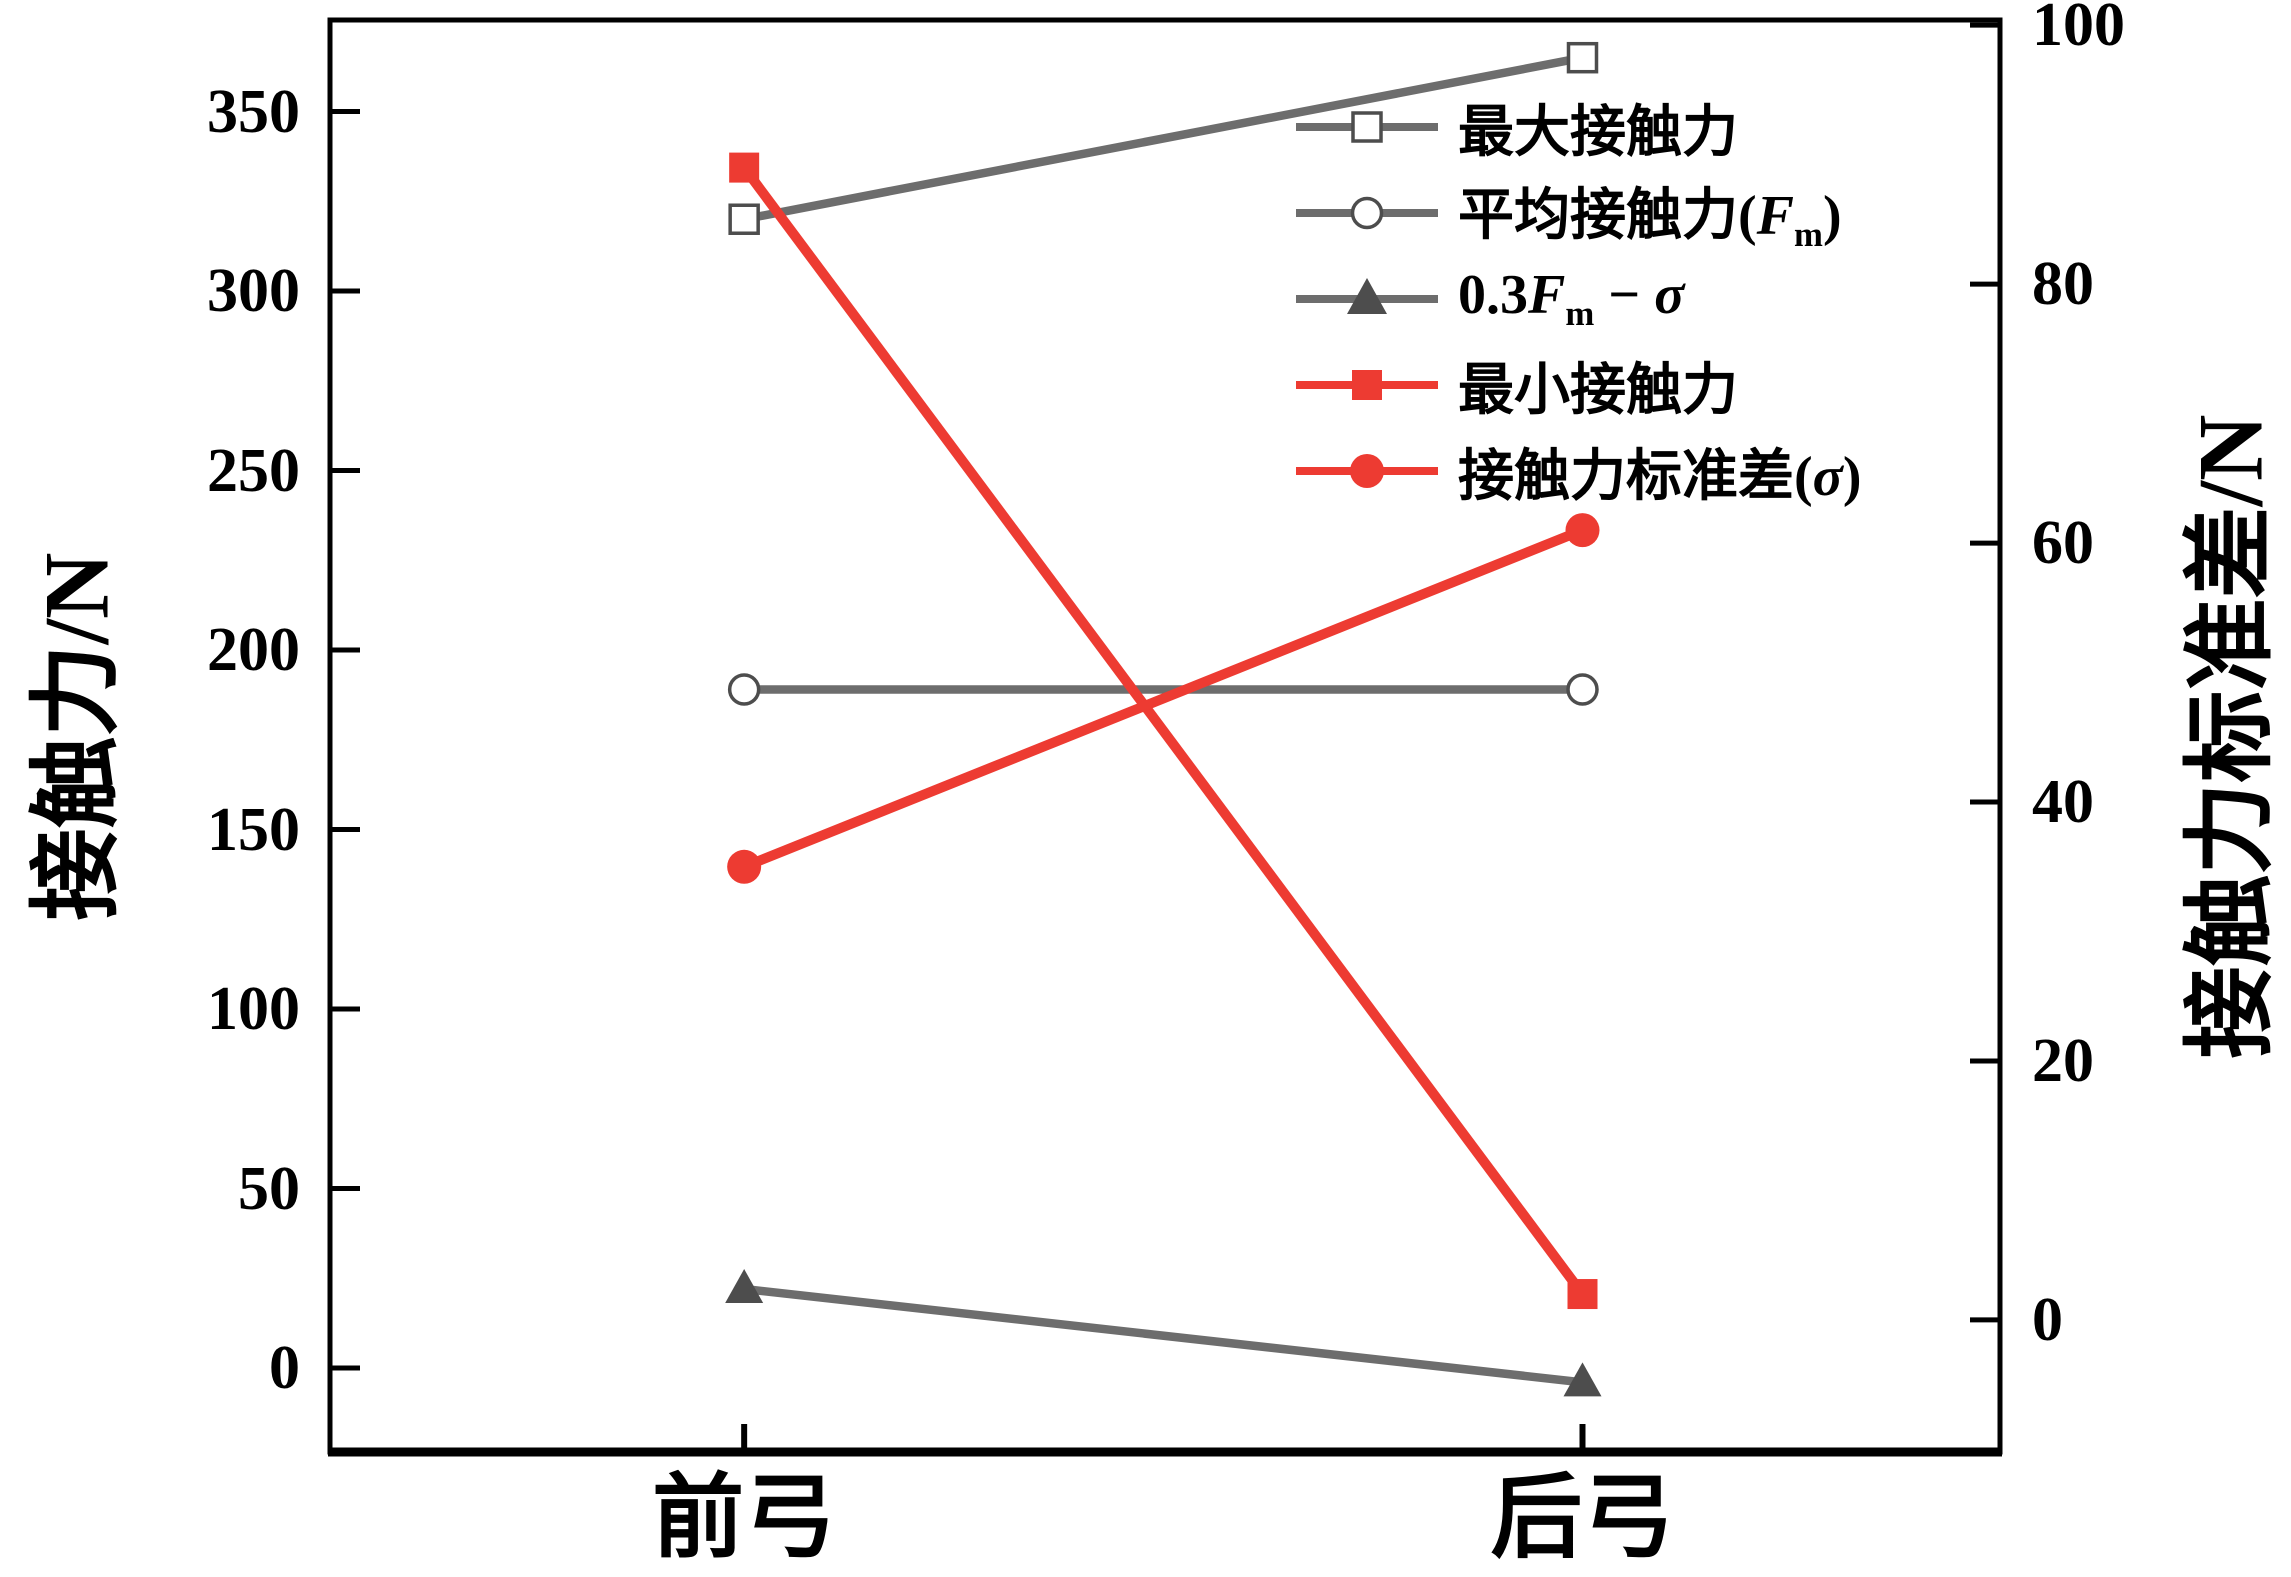 This screenshot has width=2291, height=1577. Describe the element at coordinates (1607, 216) in the screenshot. I see `legend-label-part: 平均接触力(` at that location.